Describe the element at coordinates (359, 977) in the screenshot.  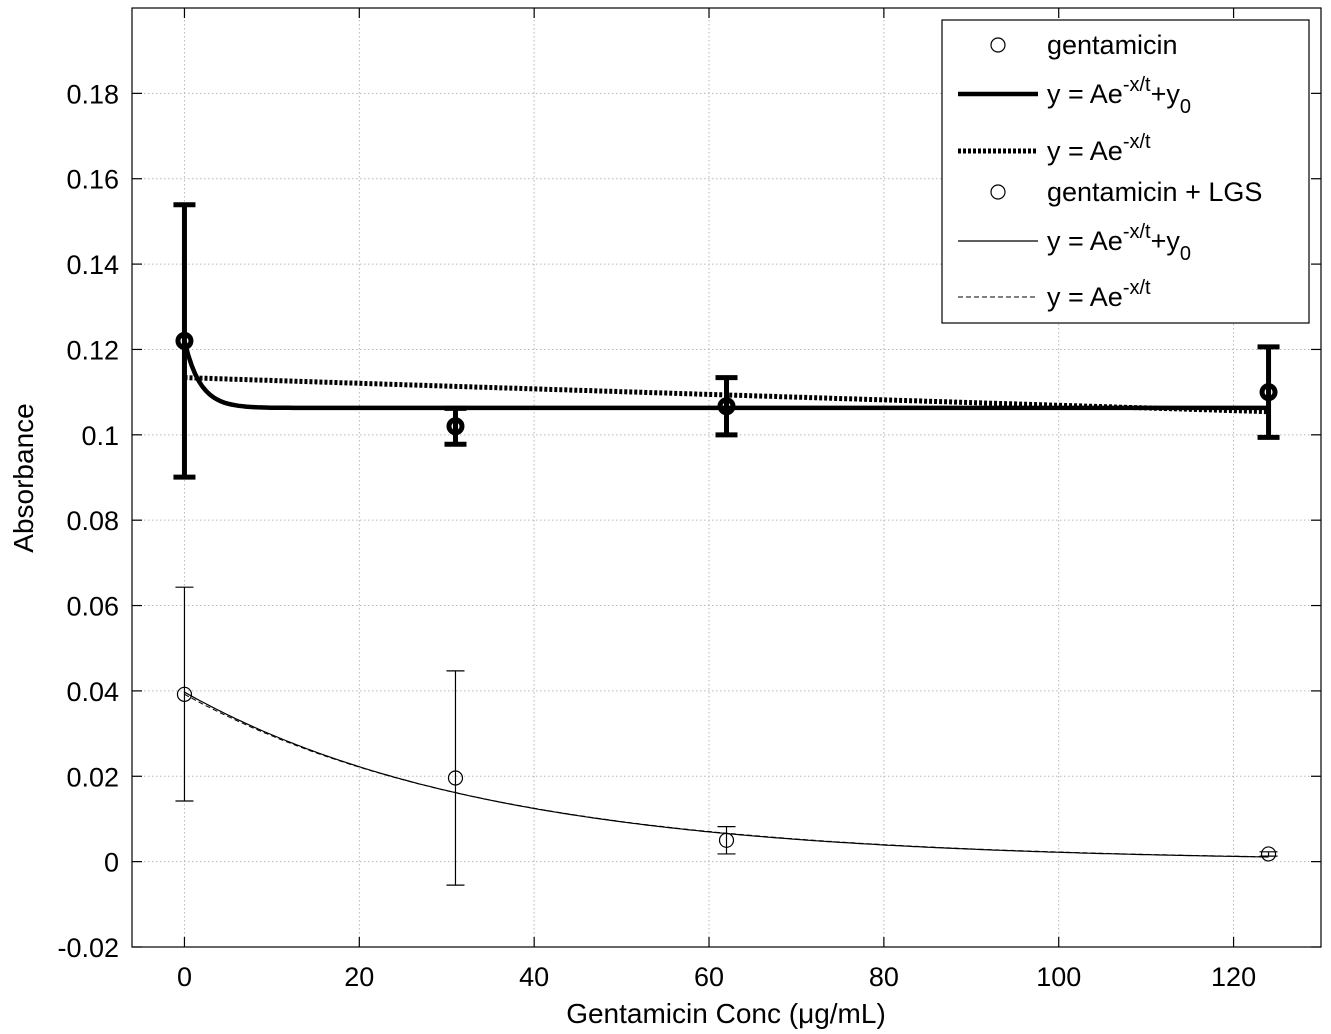
I see `x-tick-label: 20` at that location.